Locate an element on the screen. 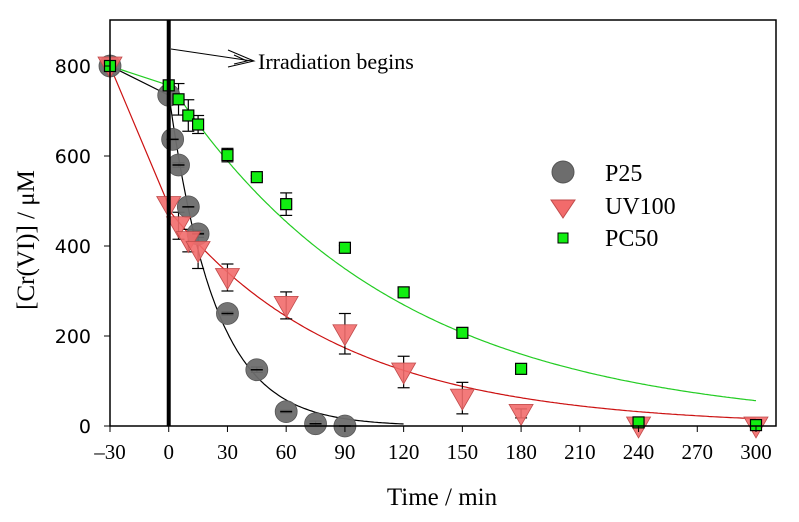 Image resolution: width=799 pixels, height=522 pixels. connector-lines is located at coordinates (139, 135).